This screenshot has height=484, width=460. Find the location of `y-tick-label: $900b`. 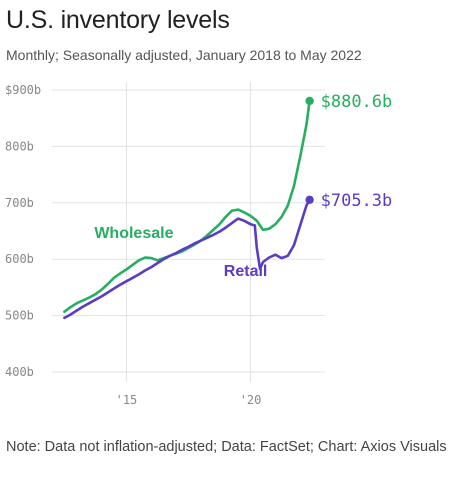

y-tick-label: $900b is located at coordinates (23, 90).